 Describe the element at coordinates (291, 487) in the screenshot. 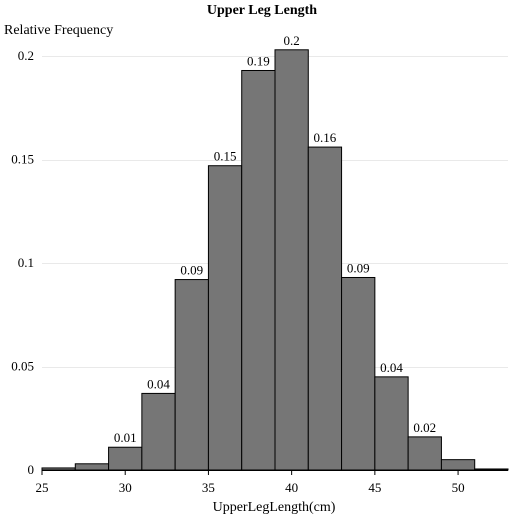

I see `x-tick-label: 40` at that location.